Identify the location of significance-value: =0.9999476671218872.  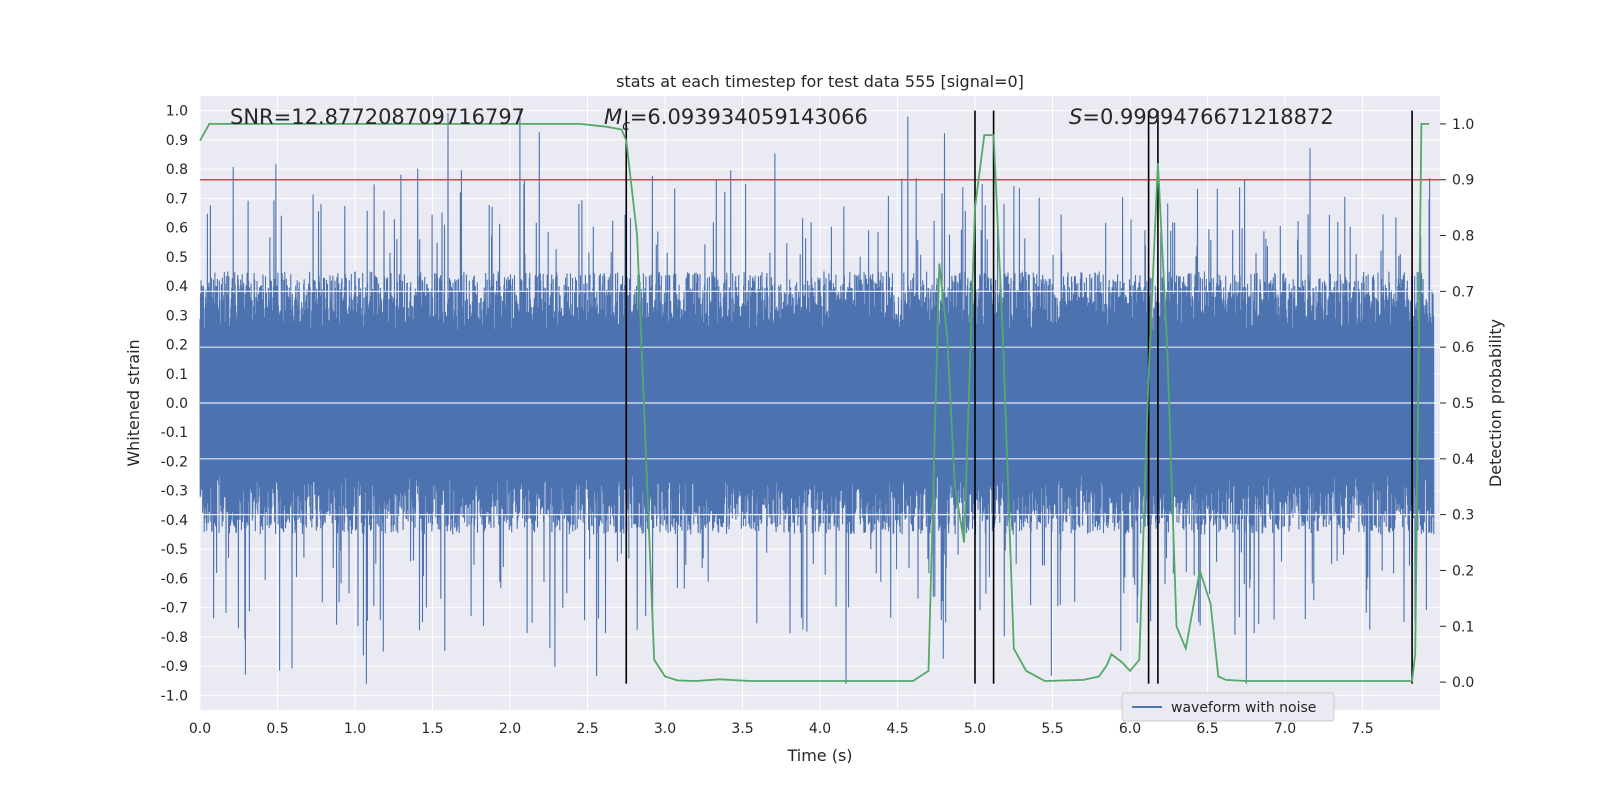
(1207, 117).